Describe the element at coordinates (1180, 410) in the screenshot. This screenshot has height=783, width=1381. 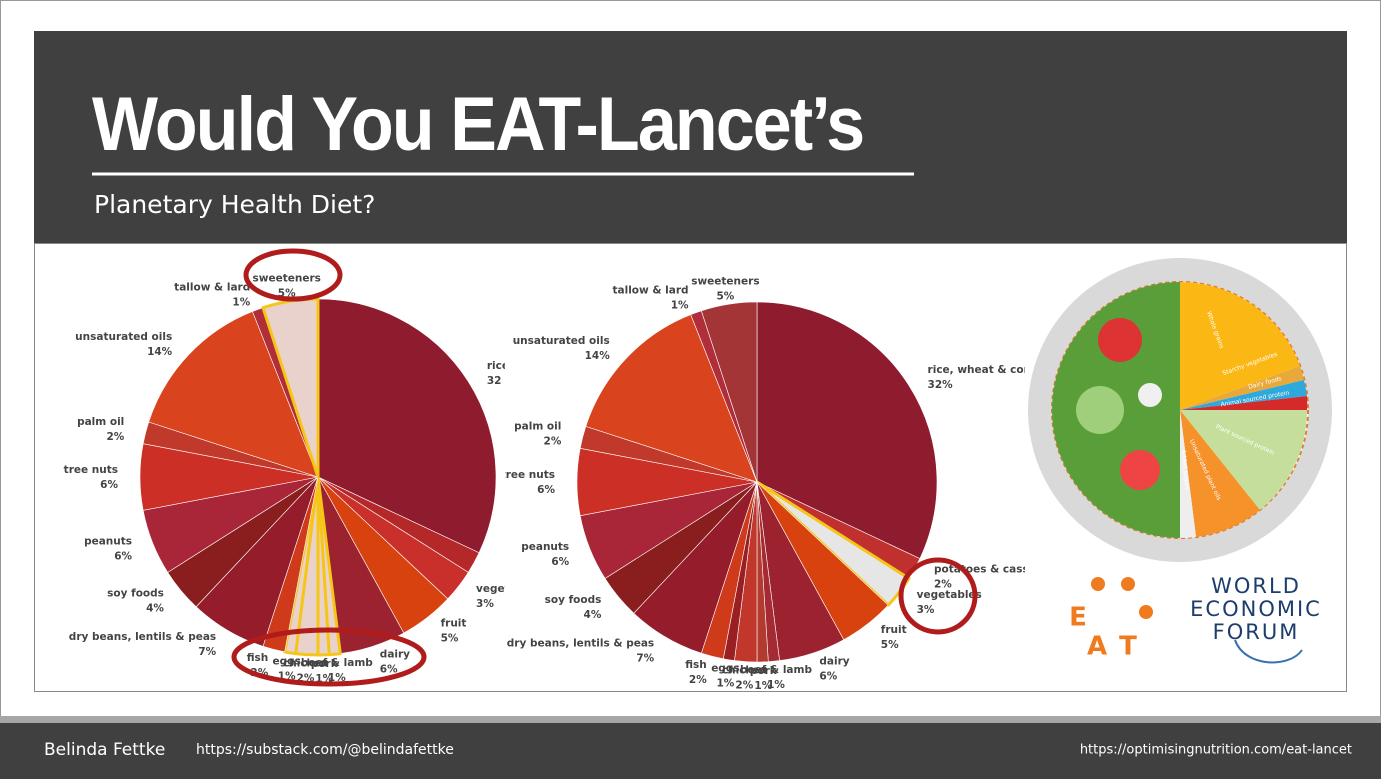
I see `plate` at that location.